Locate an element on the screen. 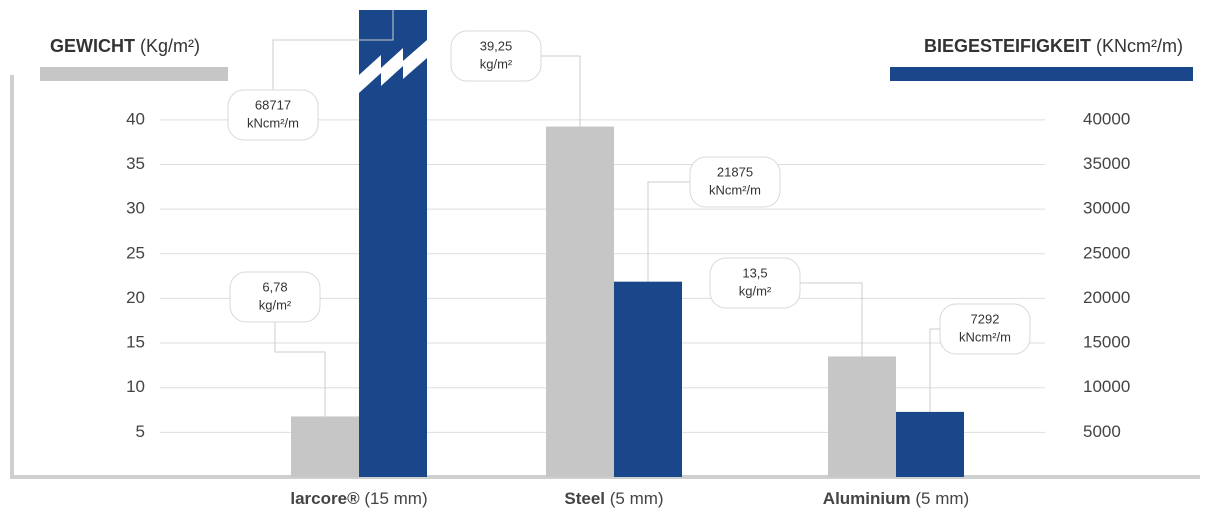  axis-break is located at coordinates (393, 66).